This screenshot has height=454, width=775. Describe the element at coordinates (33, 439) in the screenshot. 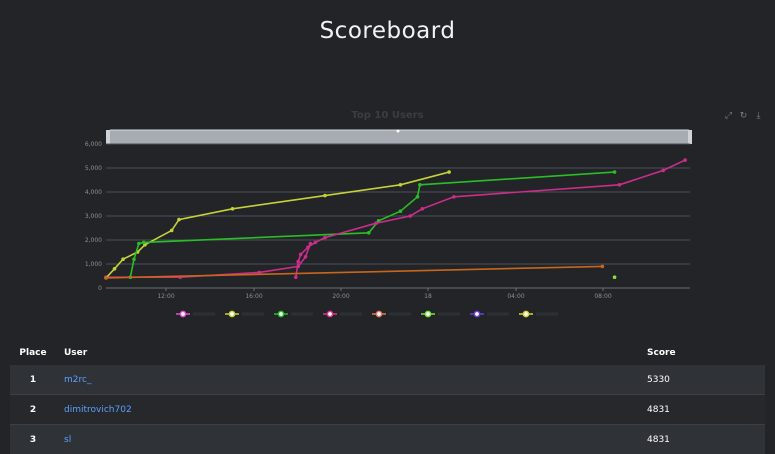

I see `row-place: 3` at that location.